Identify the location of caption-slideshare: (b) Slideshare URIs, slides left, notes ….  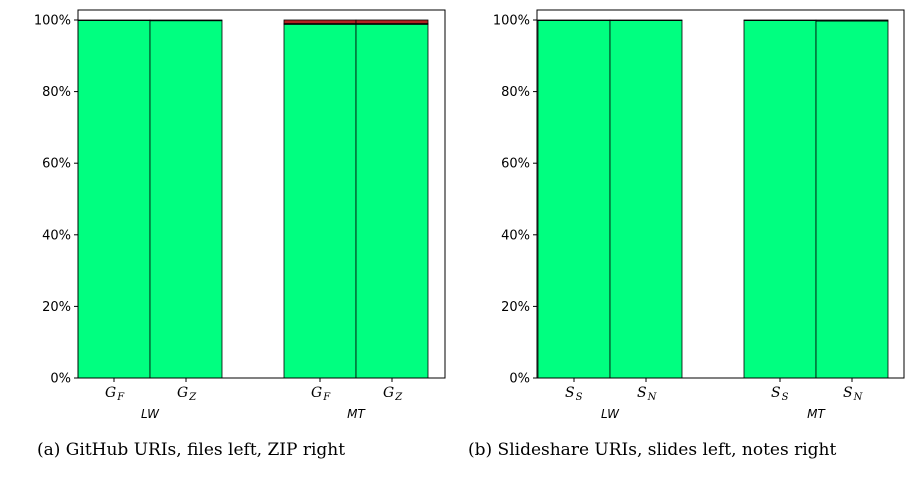
(652, 450).